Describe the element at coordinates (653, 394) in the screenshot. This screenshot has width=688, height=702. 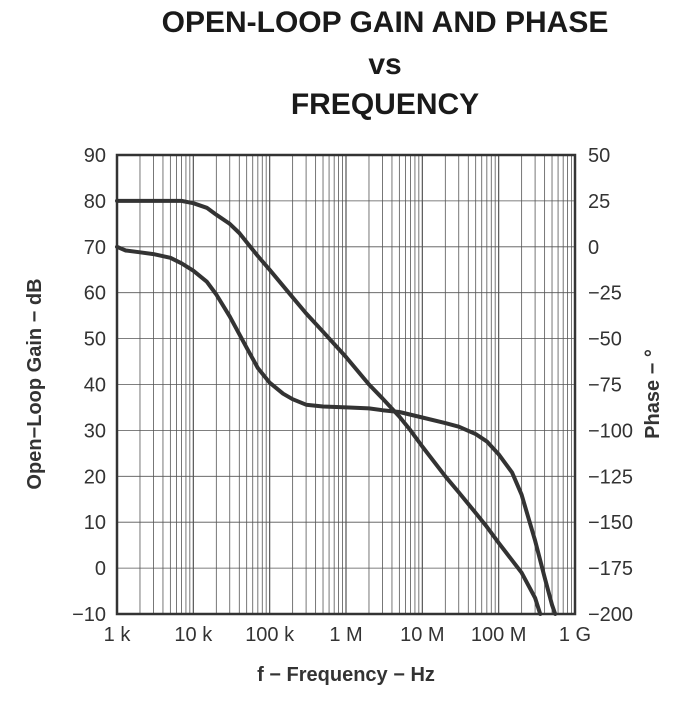
I see `y-right-axis-label: Phase − °` at that location.